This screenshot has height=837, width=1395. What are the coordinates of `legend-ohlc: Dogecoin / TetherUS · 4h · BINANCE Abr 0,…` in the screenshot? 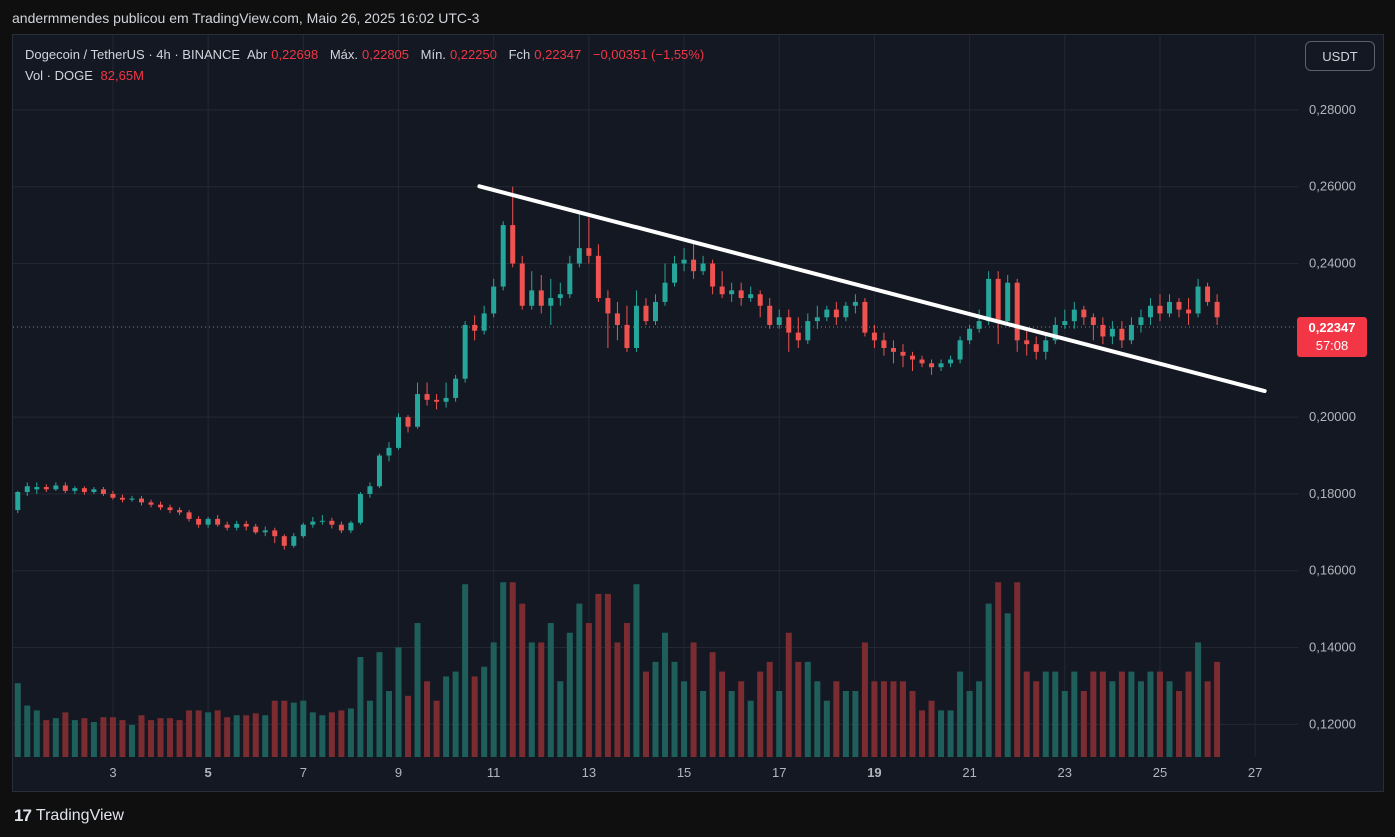 It's located at (368, 54).